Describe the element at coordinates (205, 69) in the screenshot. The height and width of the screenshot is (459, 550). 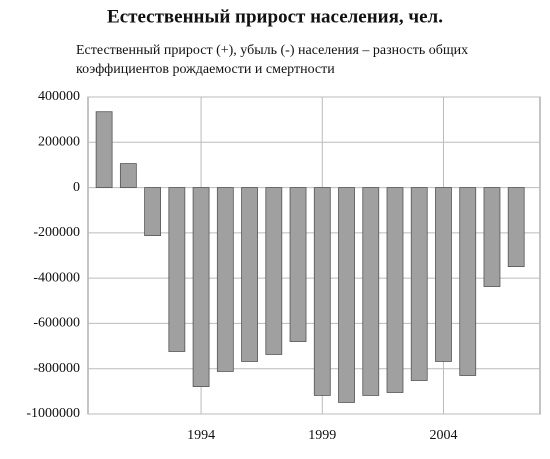
I see `subtitle: коэффициентов рождаемости и смертности` at that location.